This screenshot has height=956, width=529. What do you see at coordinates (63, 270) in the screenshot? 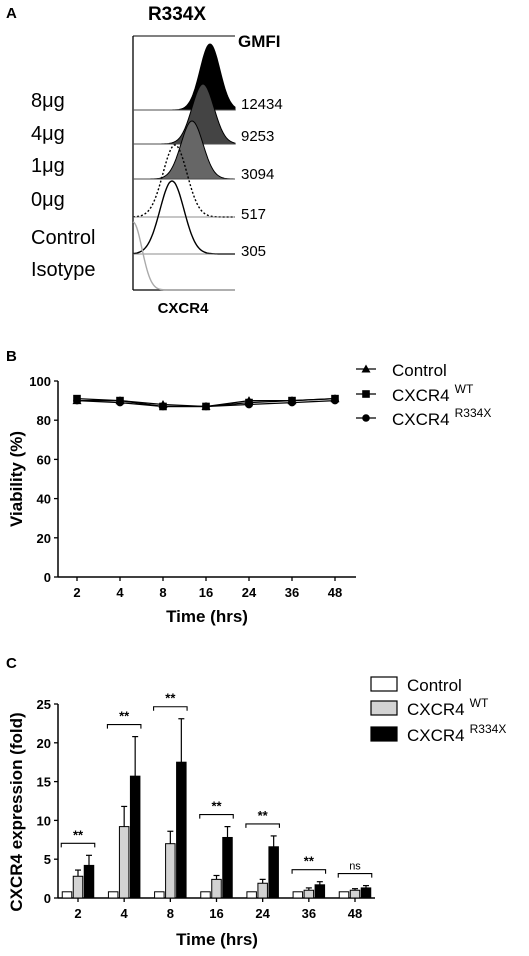
I see `histogram-track-label: Isotype` at bounding box center [63, 270].